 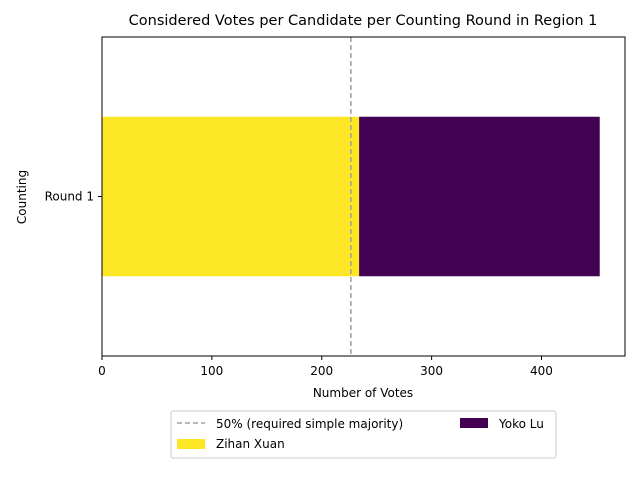 What do you see at coordinates (191, 444) in the screenshot?
I see `legend-swatch-zihan-xuan` at bounding box center [191, 444].